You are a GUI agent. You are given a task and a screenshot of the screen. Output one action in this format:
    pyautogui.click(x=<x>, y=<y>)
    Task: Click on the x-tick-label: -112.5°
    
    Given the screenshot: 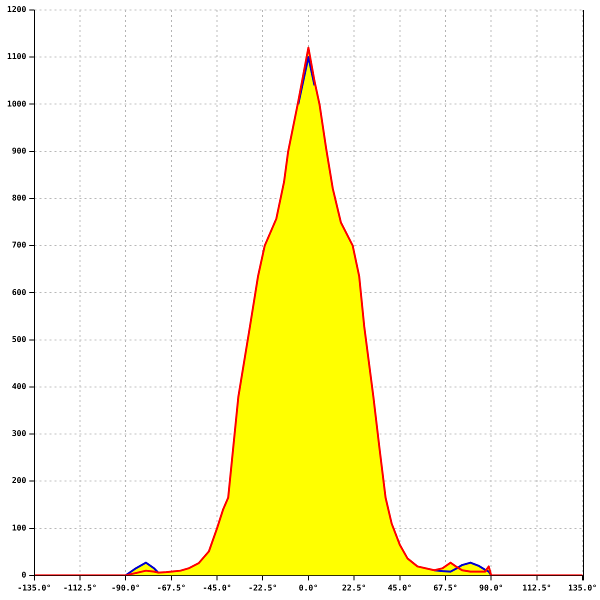 What is the action you would take?
    pyautogui.click(x=80, y=587)
    